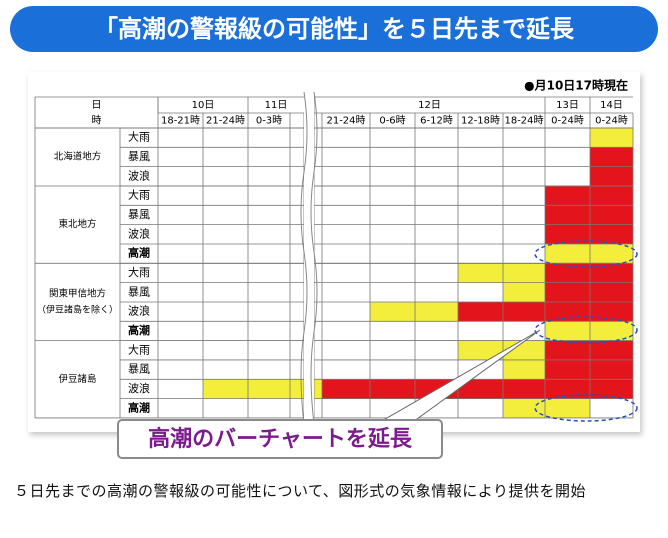 This screenshot has height=538, width=668. I want to click on day-label: 14日, so click(611, 105).